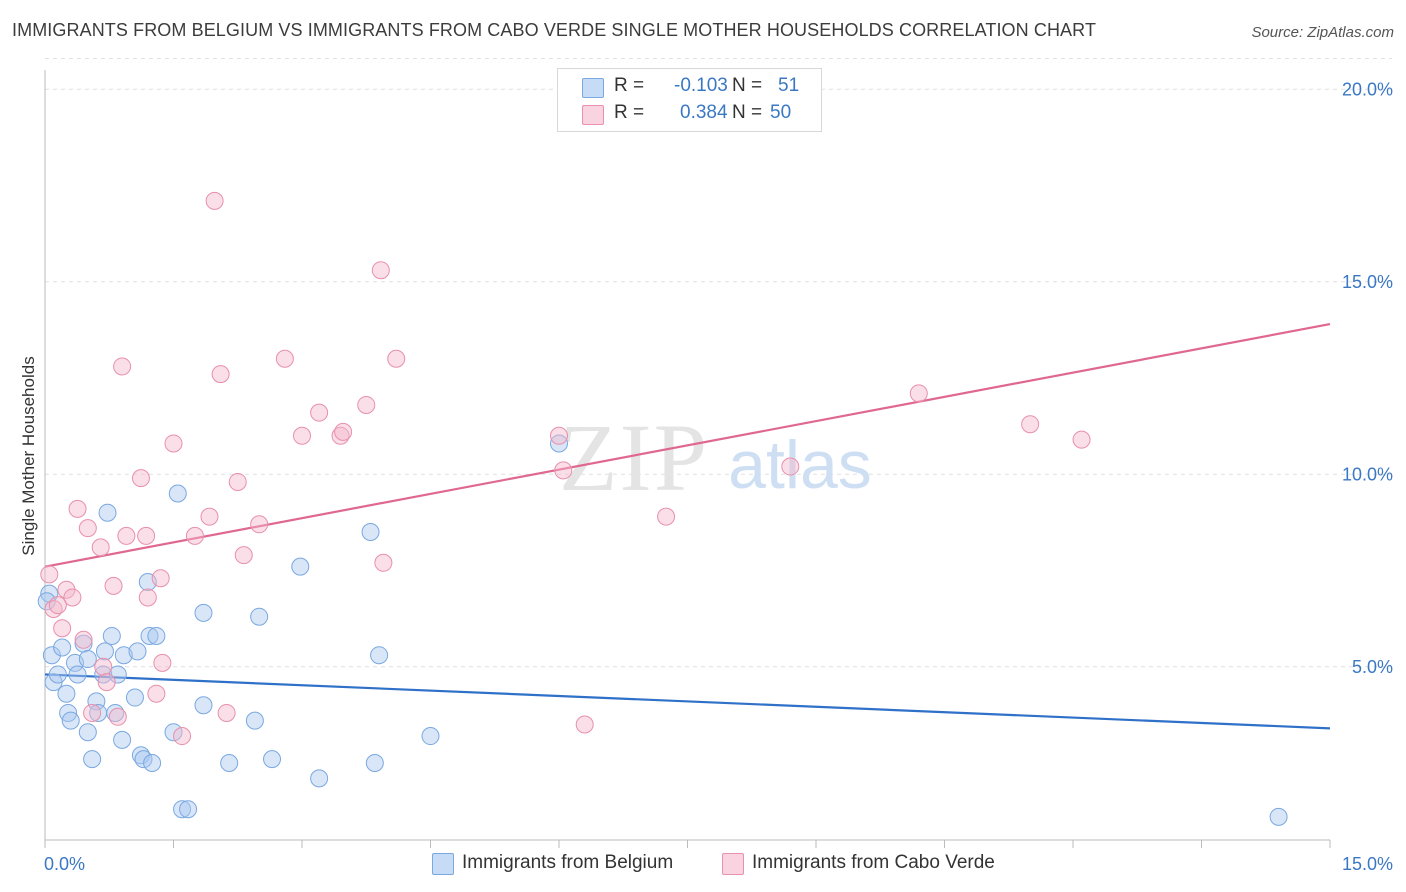 The image size is (1406, 892). I want to click on y-tick-label: 10.0%, so click(1367, 474).